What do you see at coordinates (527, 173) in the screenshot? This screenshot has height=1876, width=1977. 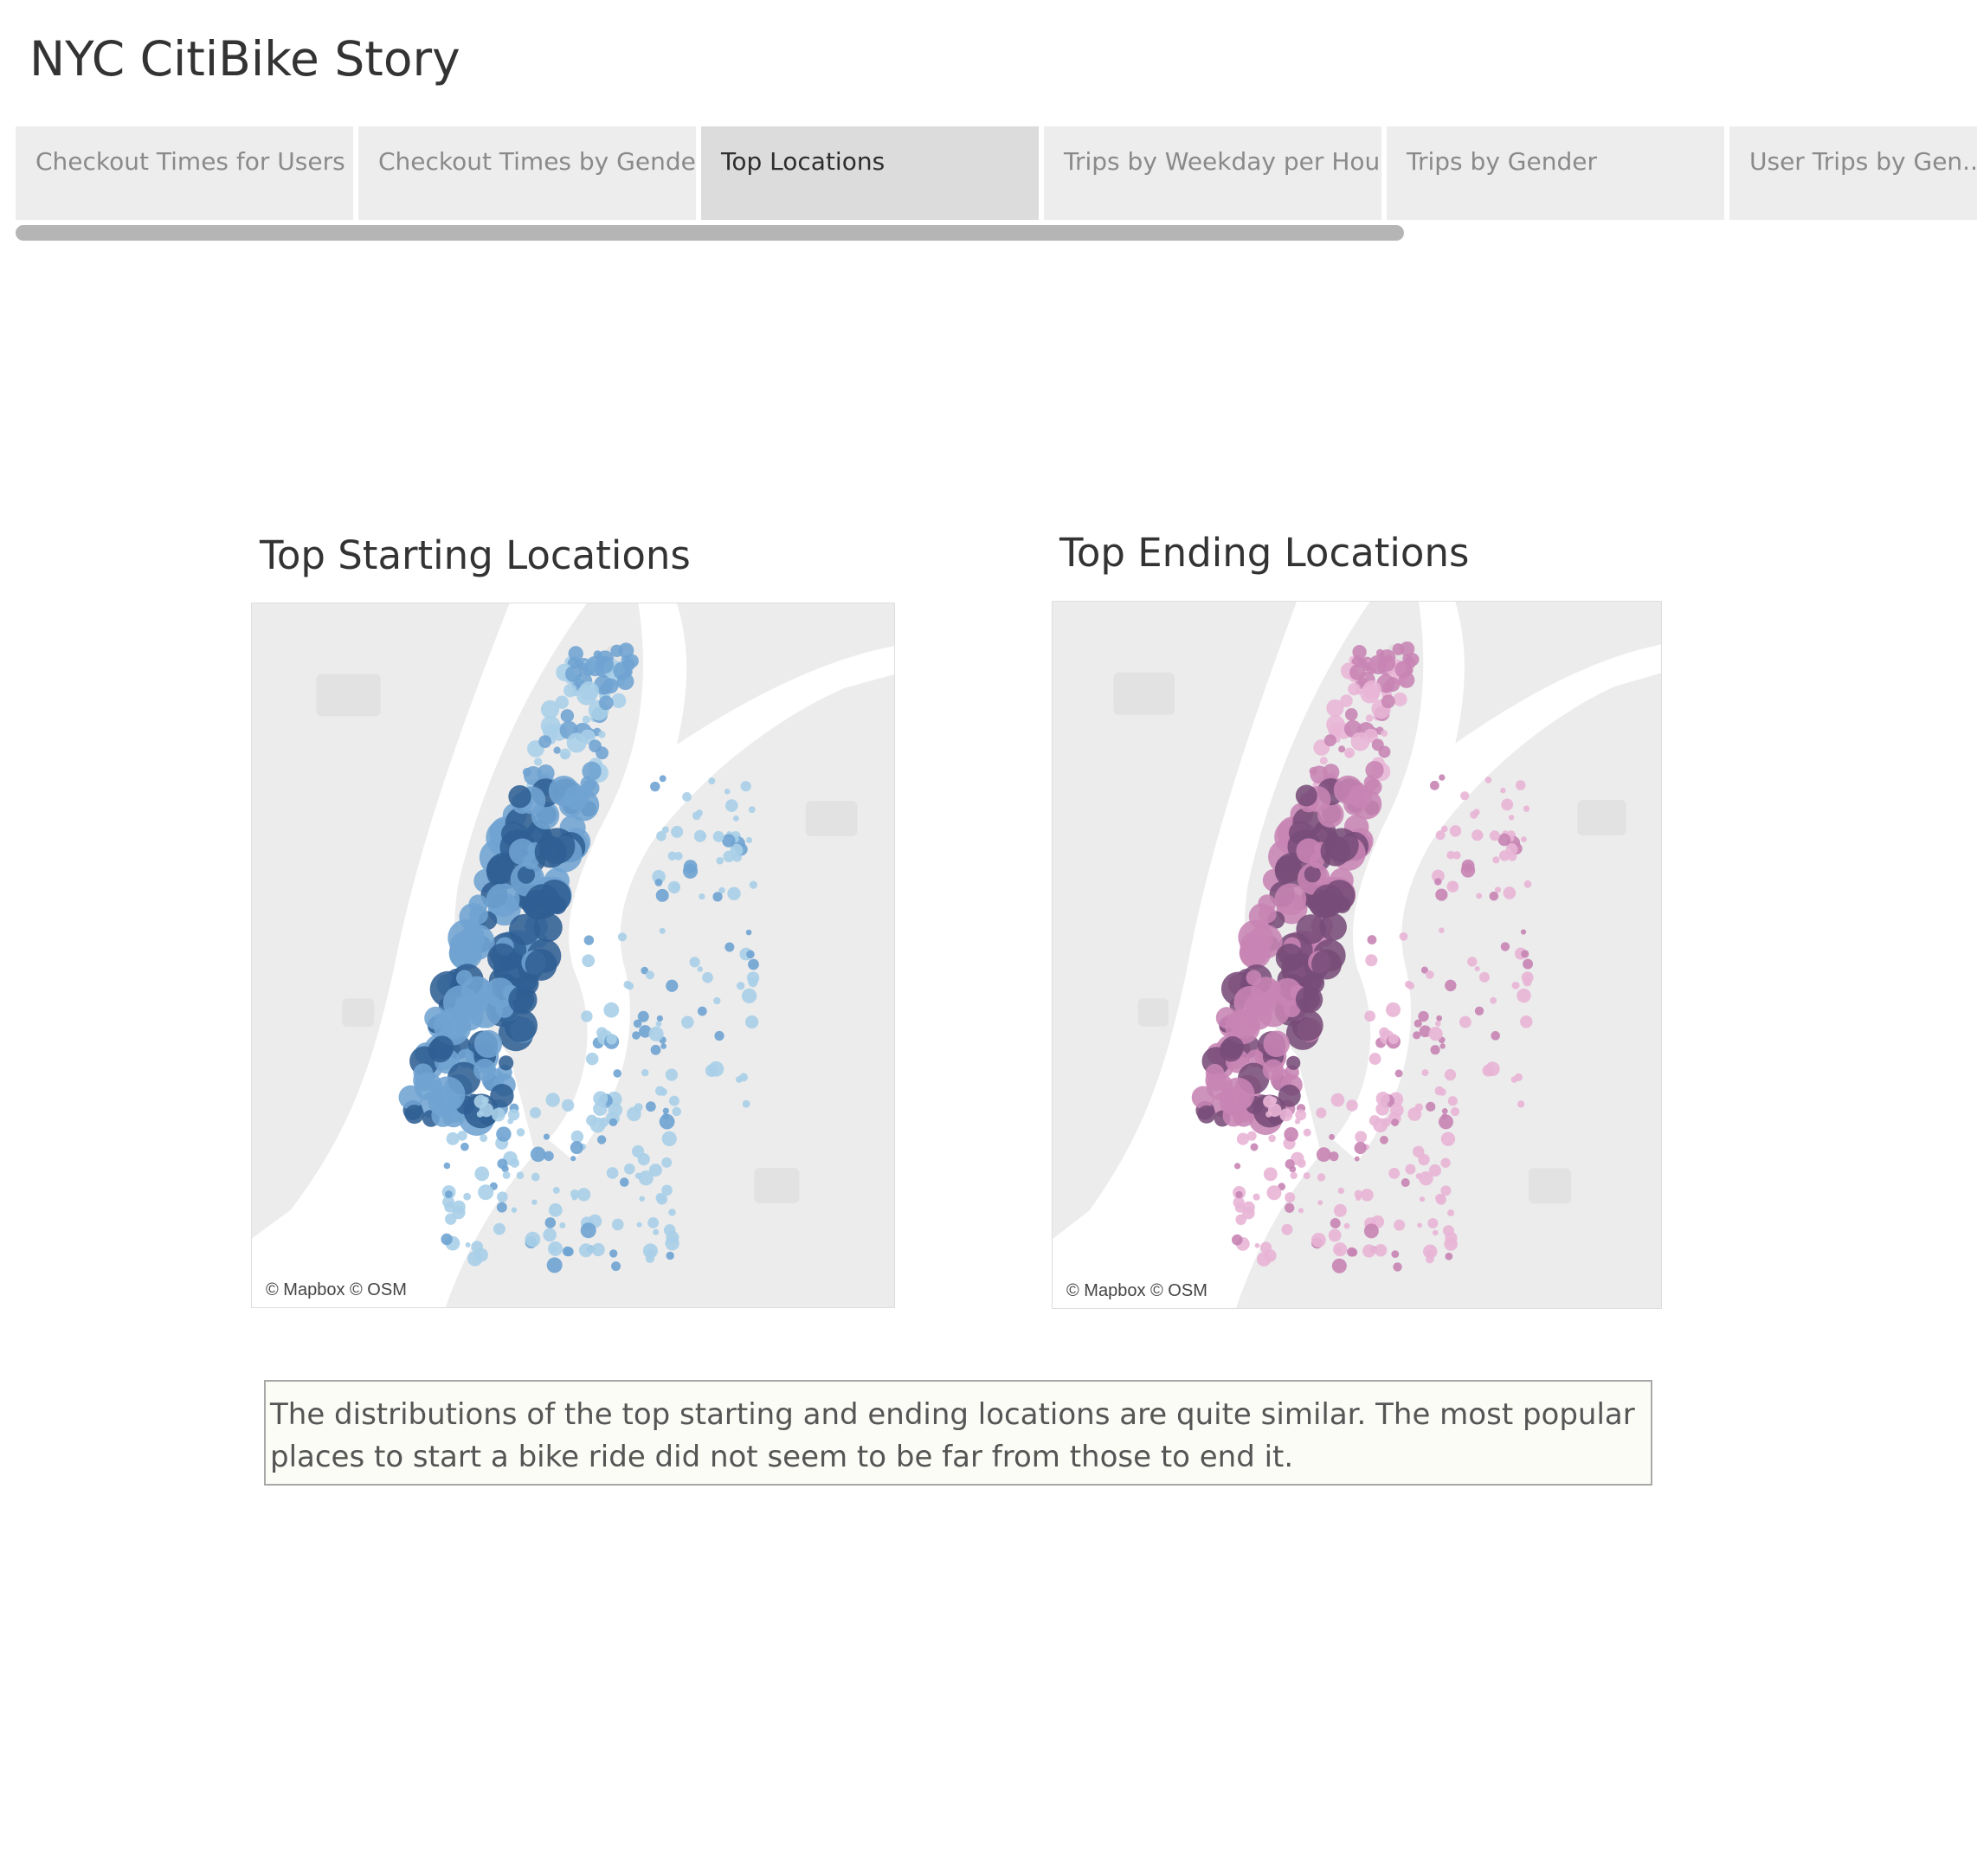 I see `tab-checkout-times-by-gender: Checkout Times by Gender` at bounding box center [527, 173].